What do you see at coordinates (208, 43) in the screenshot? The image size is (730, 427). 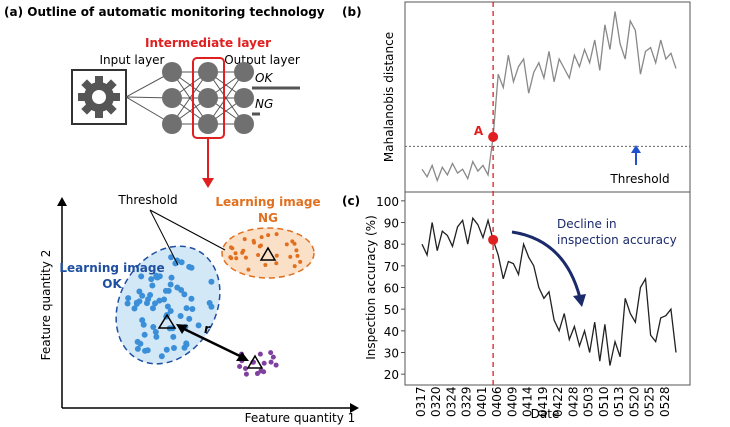 I see `label: Intermediate layer` at bounding box center [208, 43].